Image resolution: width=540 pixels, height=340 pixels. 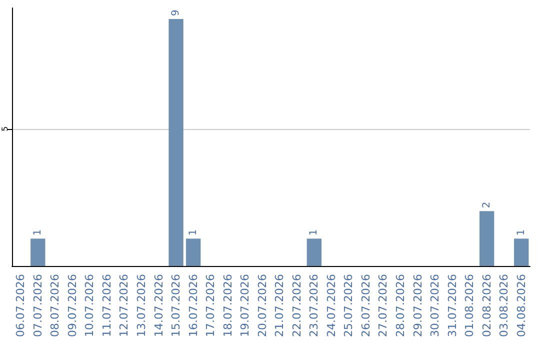 I want to click on x-tick-label: 16.07.2026, so click(x=193, y=306).